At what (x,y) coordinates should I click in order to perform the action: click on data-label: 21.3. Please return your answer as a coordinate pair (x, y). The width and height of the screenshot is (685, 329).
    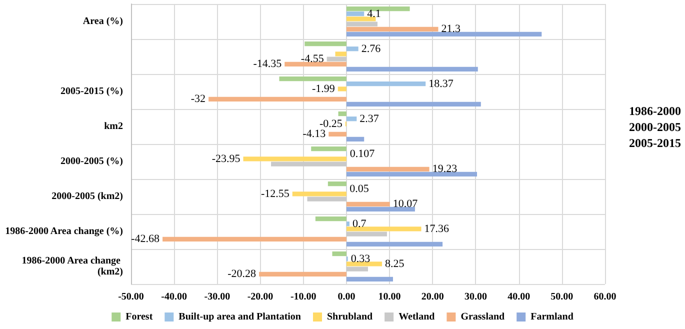
    Looking at the image, I should click on (451, 29).